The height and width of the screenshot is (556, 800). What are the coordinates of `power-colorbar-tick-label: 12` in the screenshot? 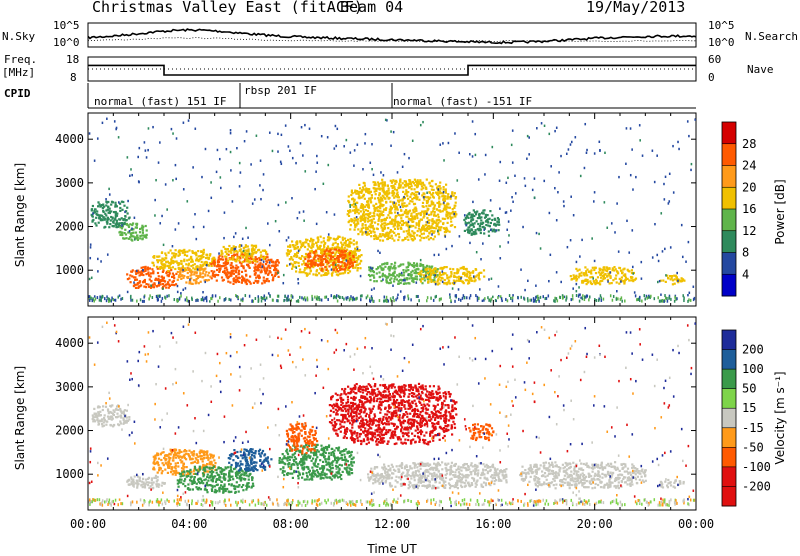 It's located at (749, 231).